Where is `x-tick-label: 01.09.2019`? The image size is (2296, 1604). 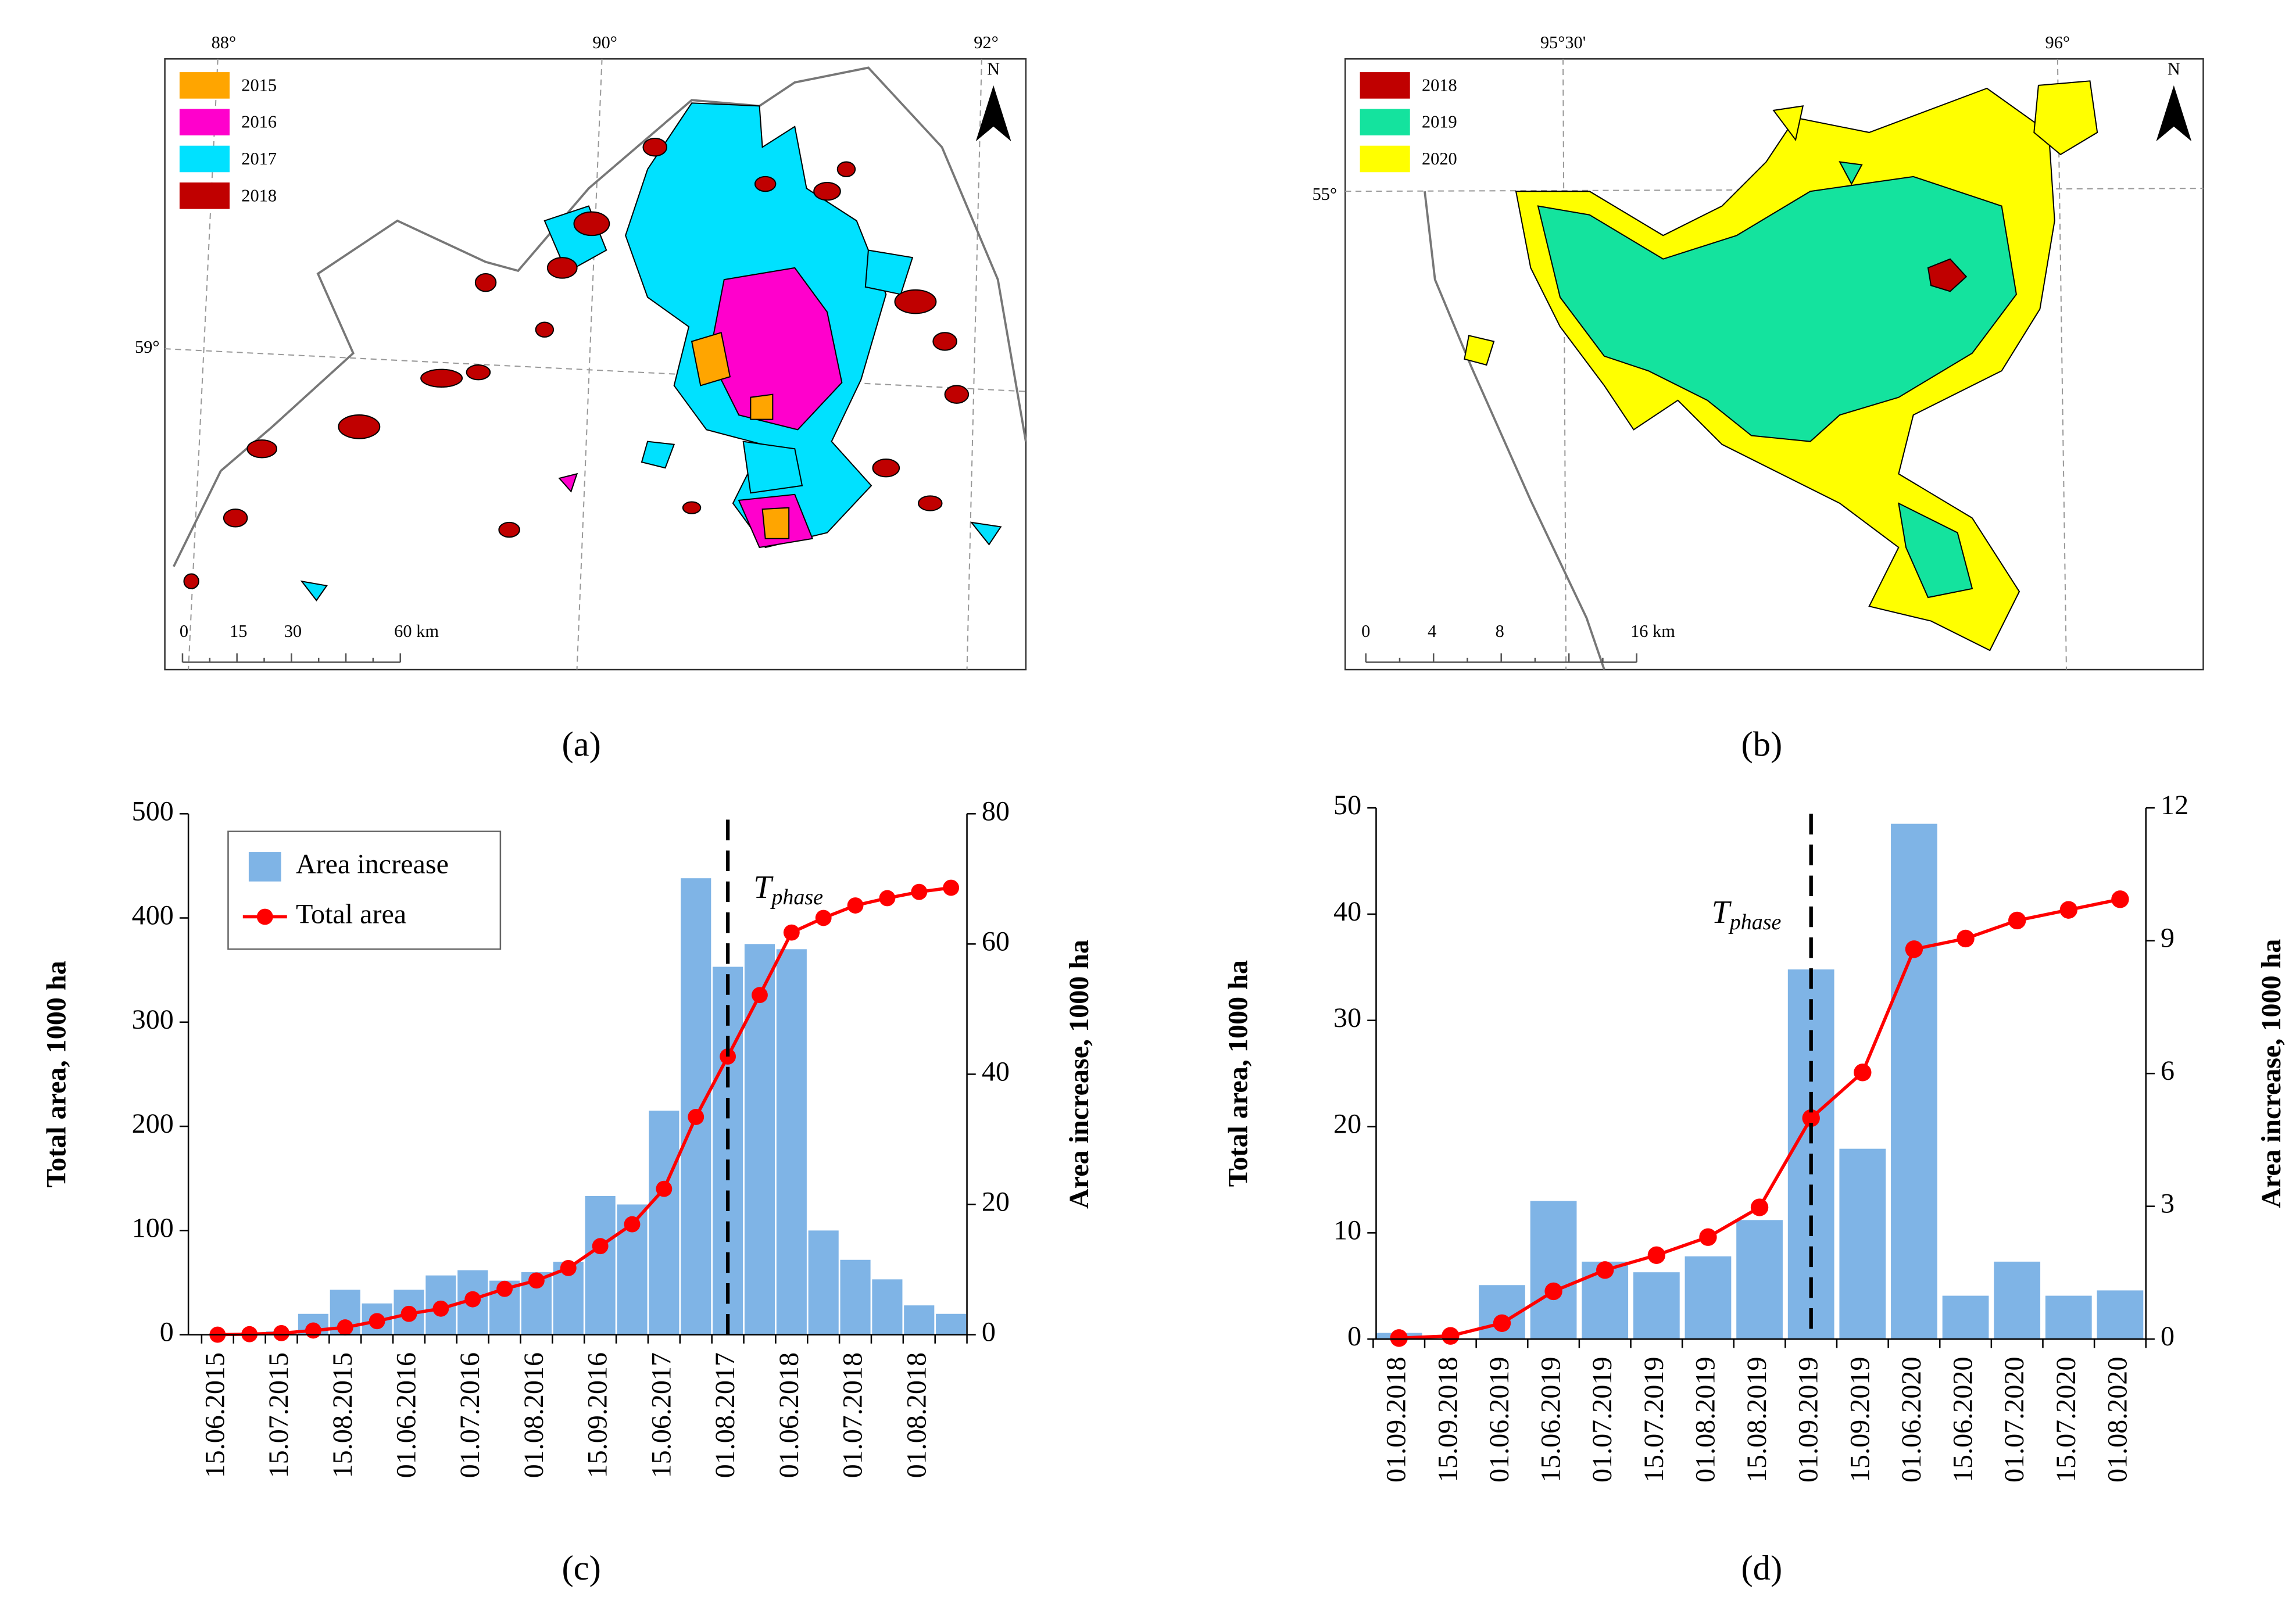 x-tick-label: 01.09.2019 is located at coordinates (1808, 1420).